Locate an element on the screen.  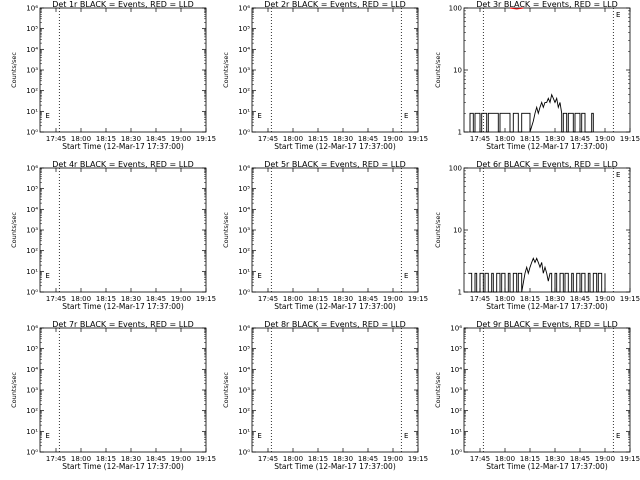
panel-title: Det 6r BLACK = Events, RED = LLD is located at coordinates (547, 164).